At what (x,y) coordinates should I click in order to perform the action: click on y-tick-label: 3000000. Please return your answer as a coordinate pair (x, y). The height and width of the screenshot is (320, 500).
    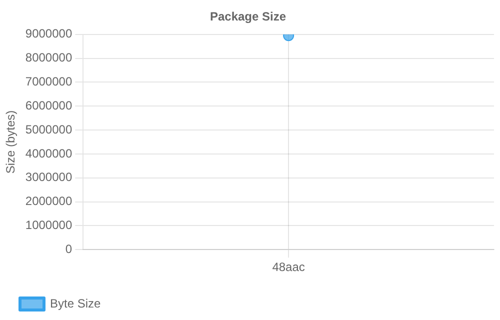
    Looking at the image, I should click on (48, 177).